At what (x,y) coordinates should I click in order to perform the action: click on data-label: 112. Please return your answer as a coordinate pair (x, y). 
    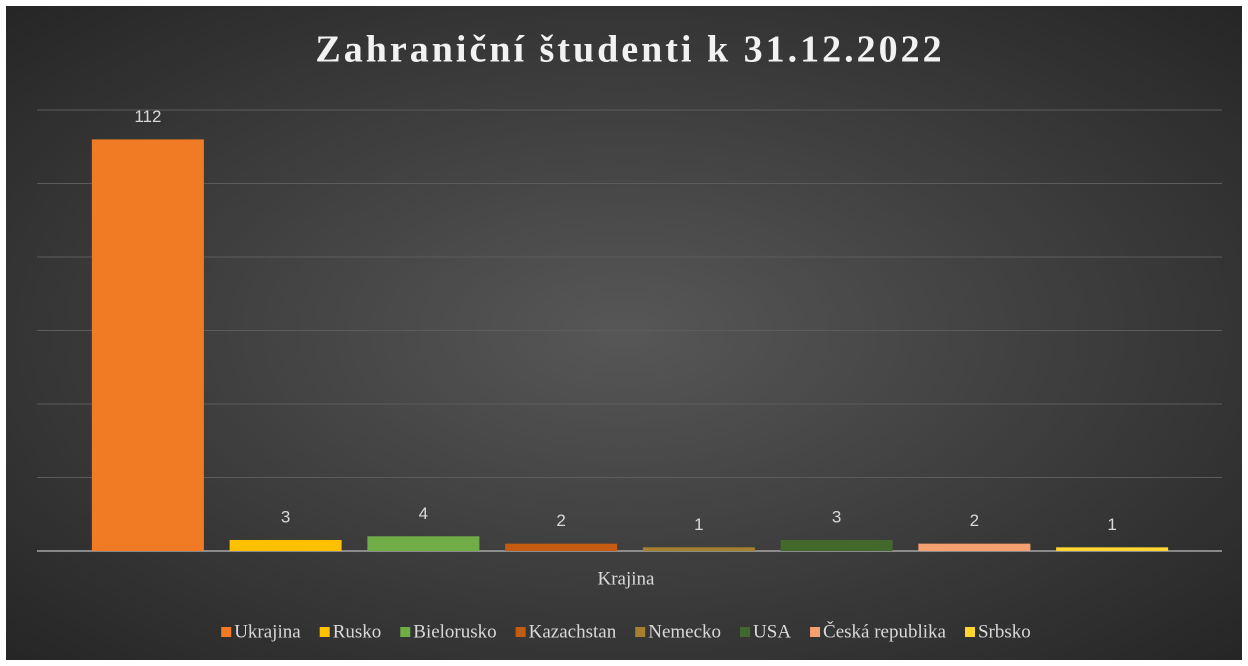
    Looking at the image, I should click on (147, 116).